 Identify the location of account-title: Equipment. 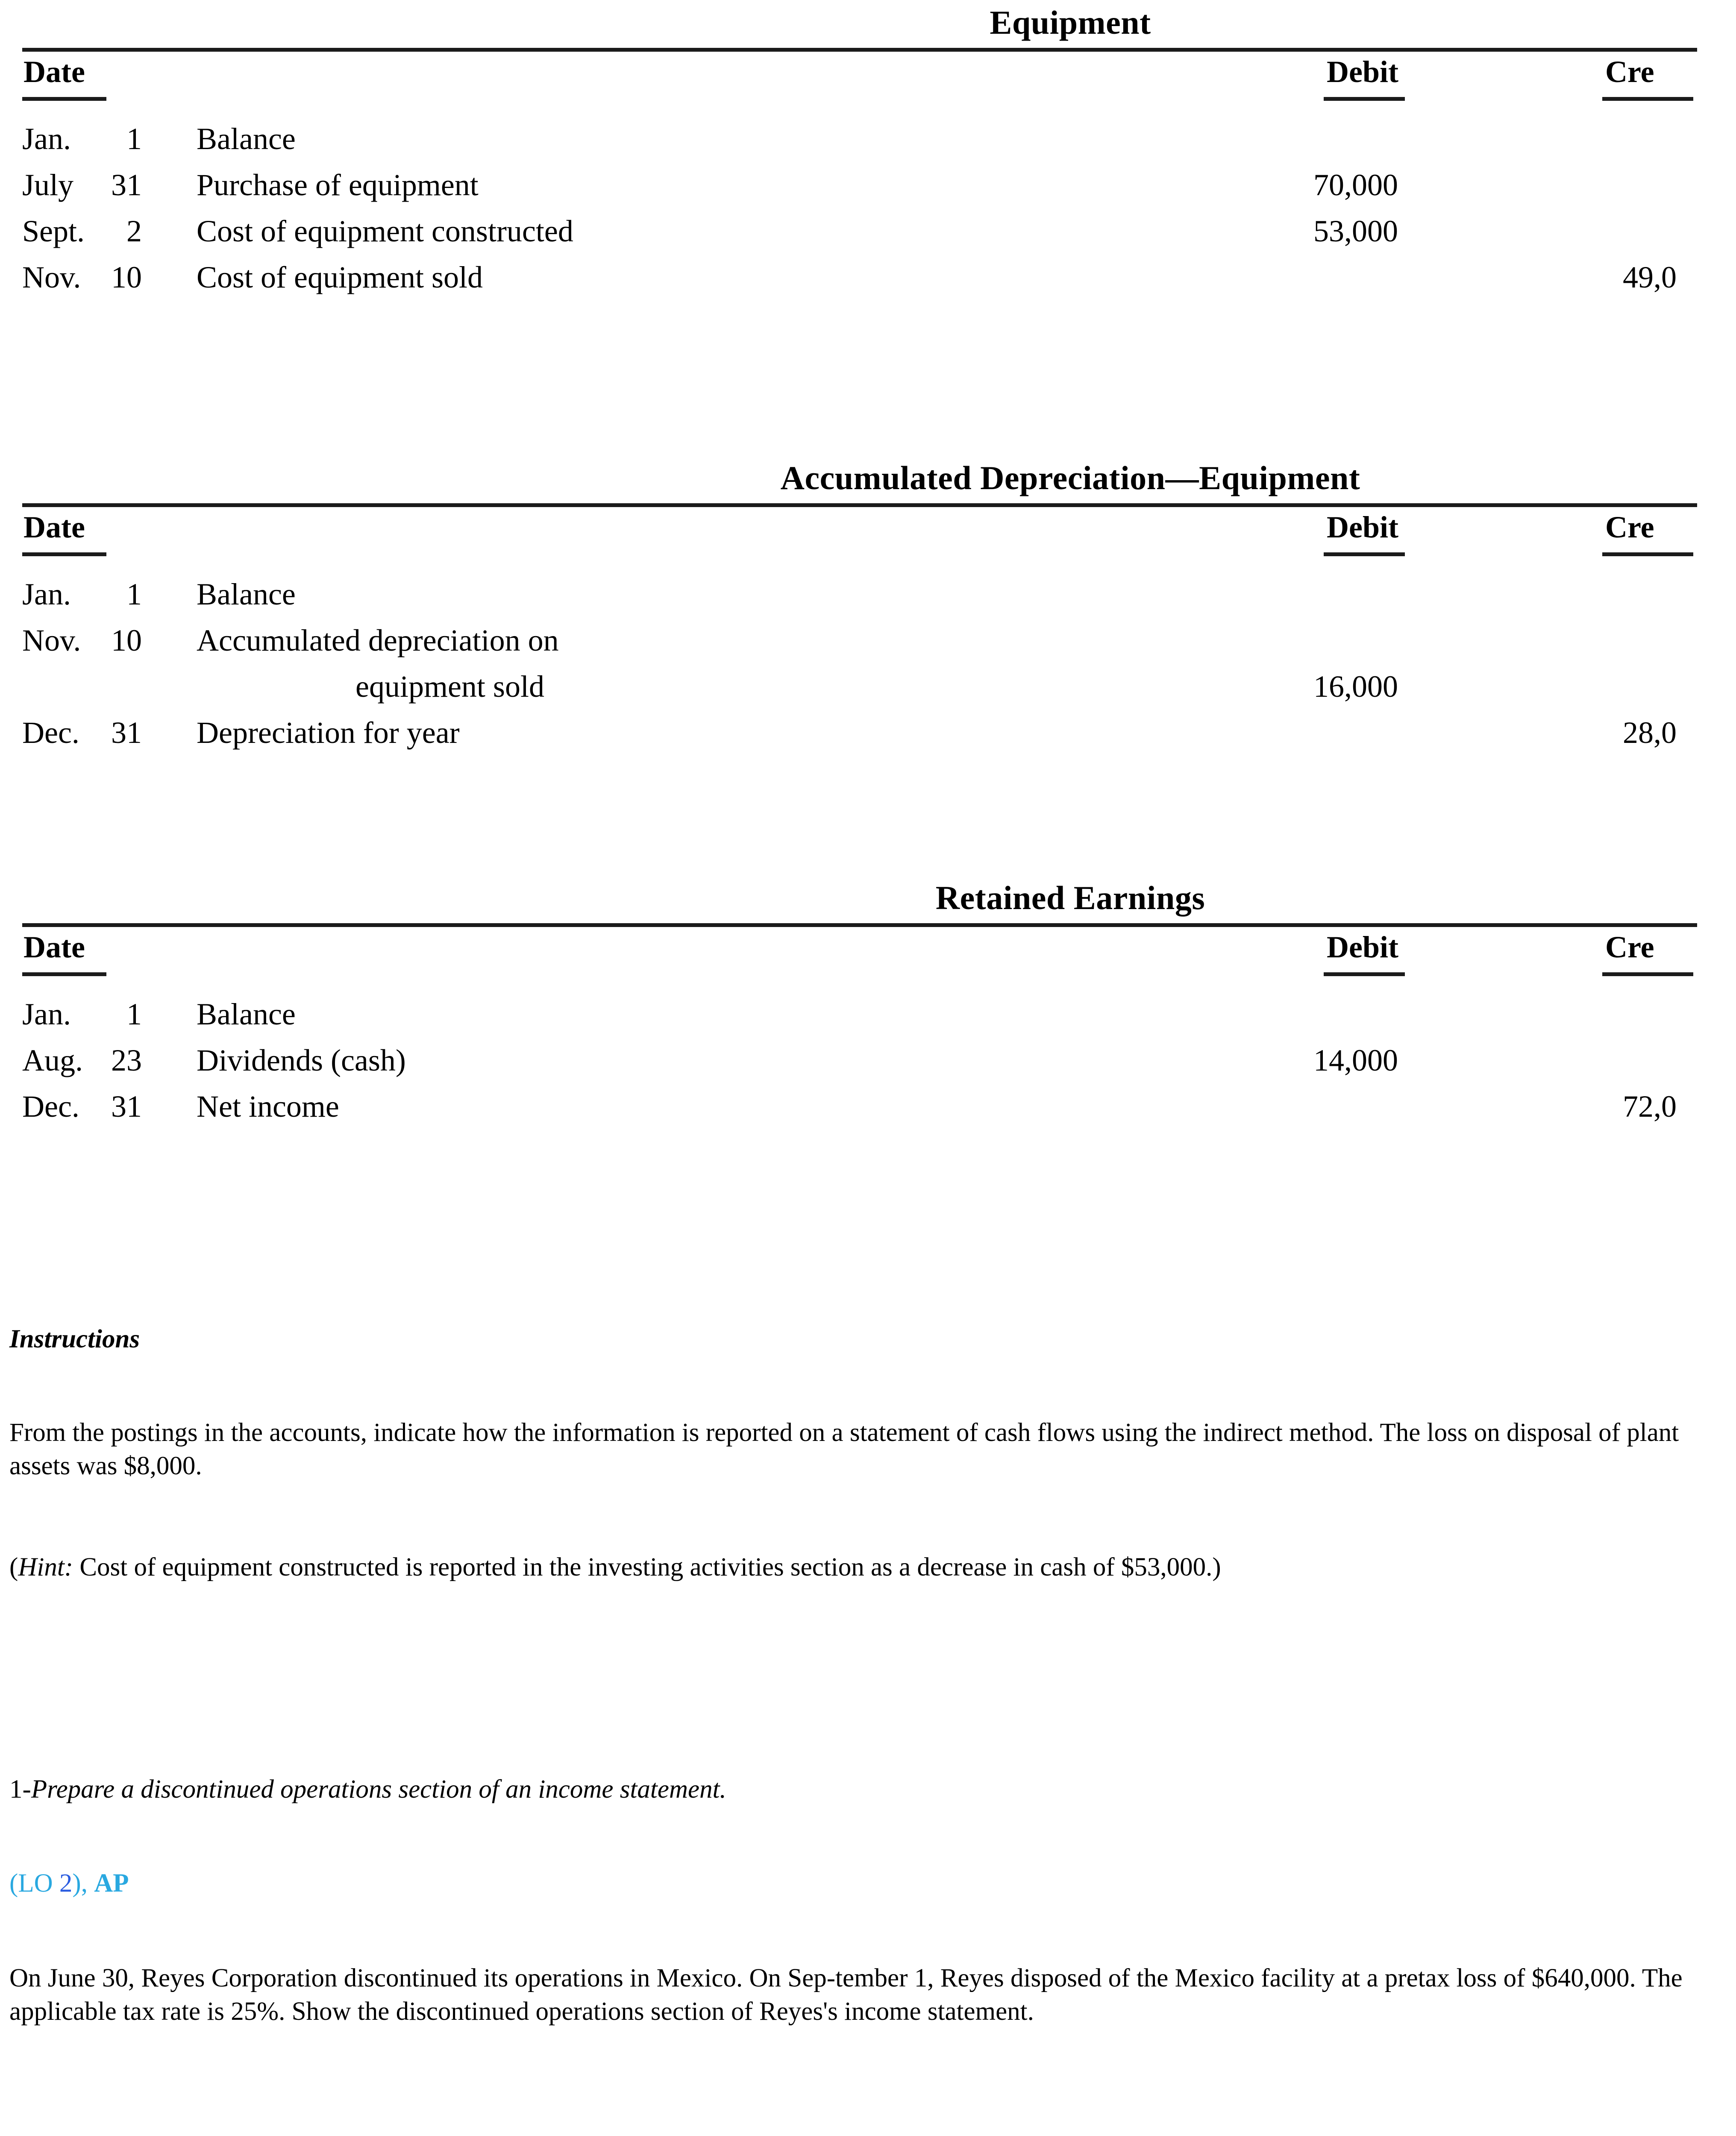
(1071, 23).